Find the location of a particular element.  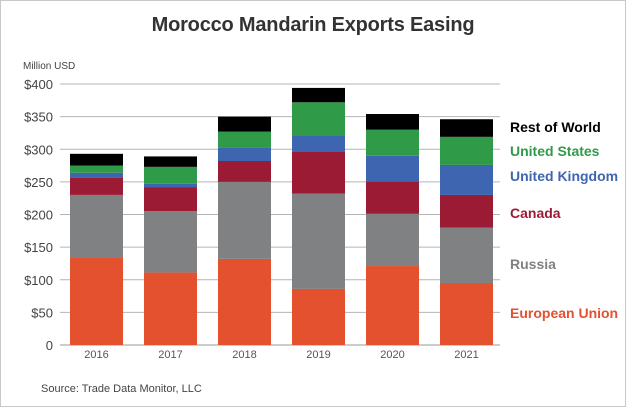

legend-label-canada: Canada is located at coordinates (535, 213).